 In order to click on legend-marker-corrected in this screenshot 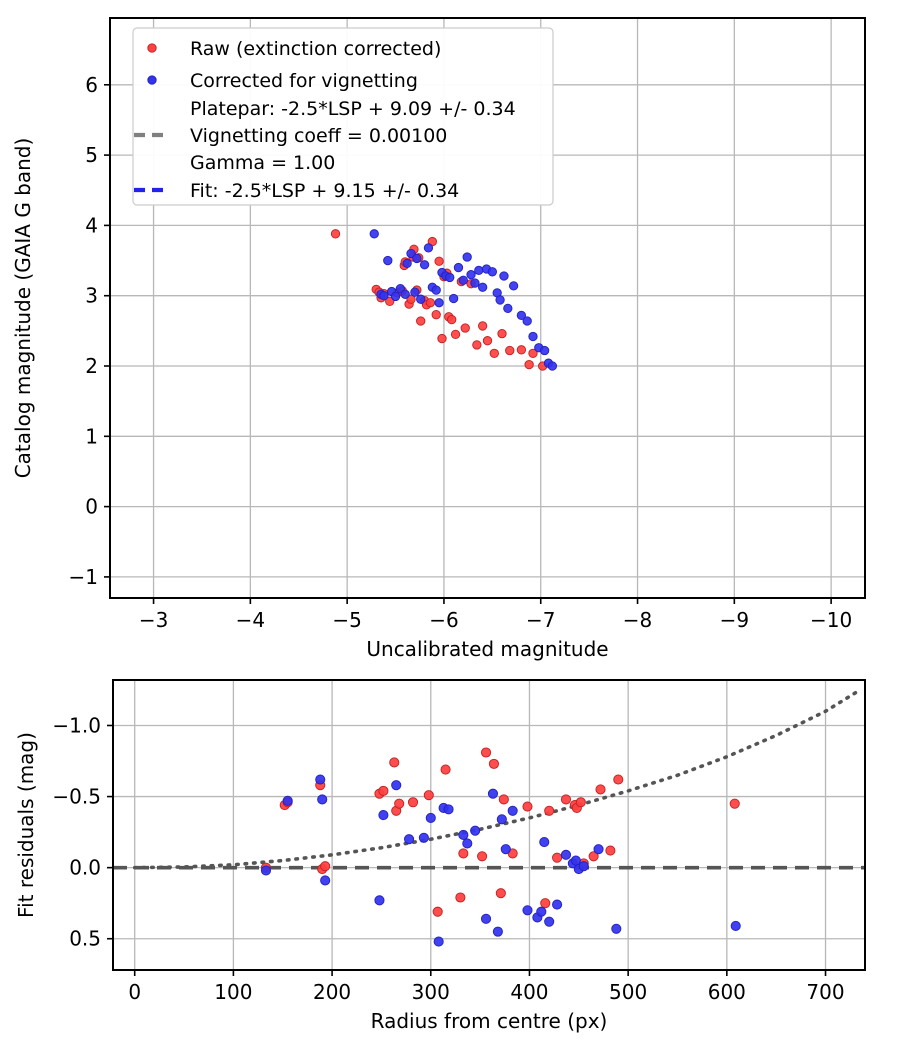, I will do `click(152, 80)`.